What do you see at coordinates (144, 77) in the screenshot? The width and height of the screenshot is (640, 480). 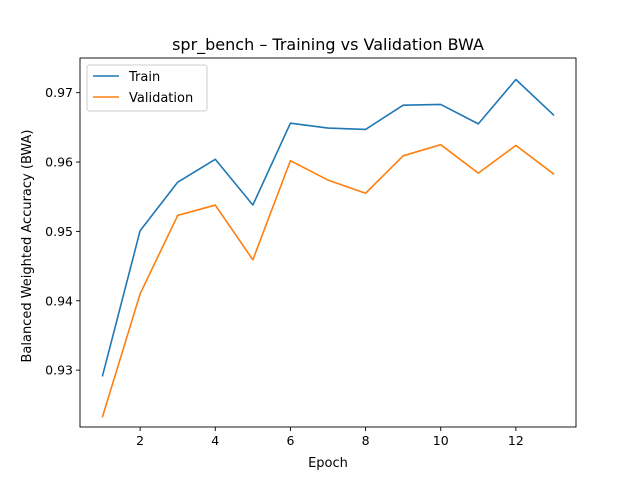 I see `legend-label-train: Train` at bounding box center [144, 77].